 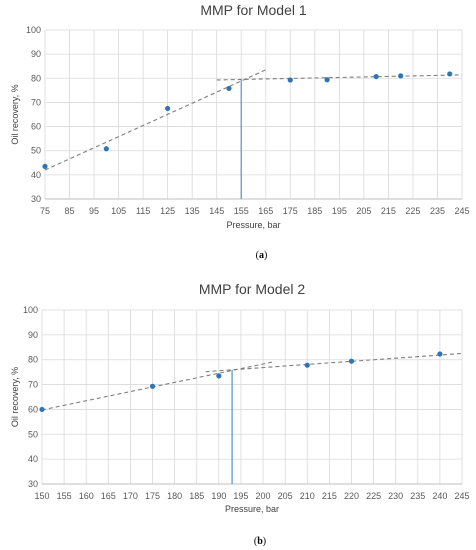 I want to click on x-tick-label: 125, so click(x=167, y=211).